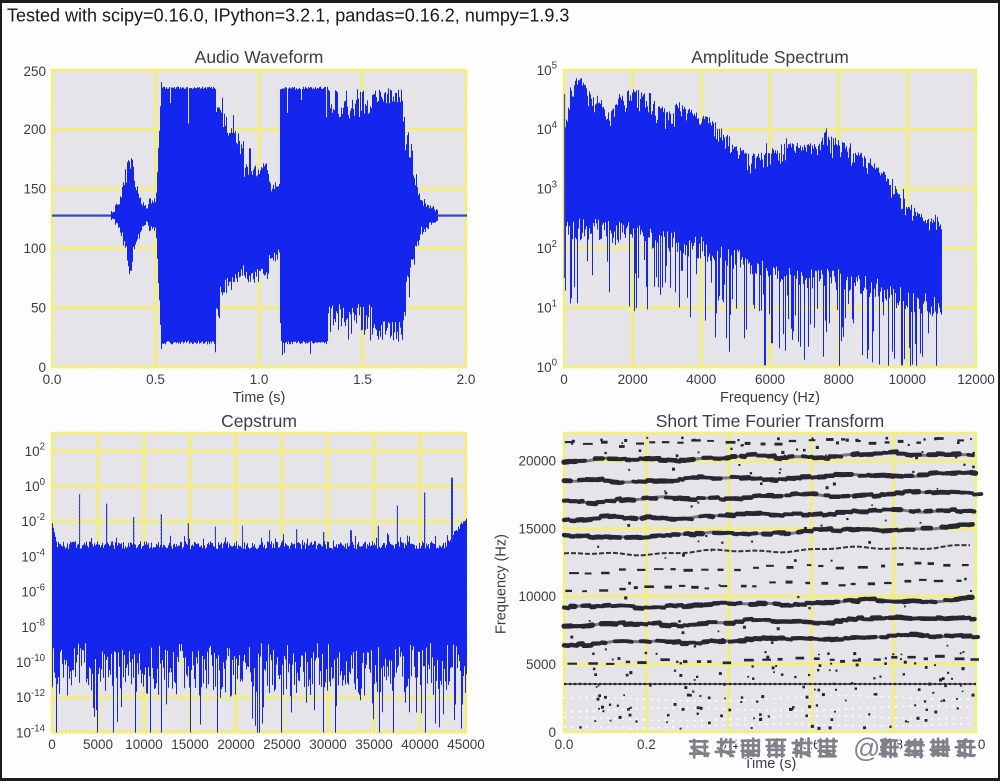 The image size is (1000, 781). What do you see at coordinates (328, 744) in the screenshot?
I see `svg-text: 30000` at bounding box center [328, 744].